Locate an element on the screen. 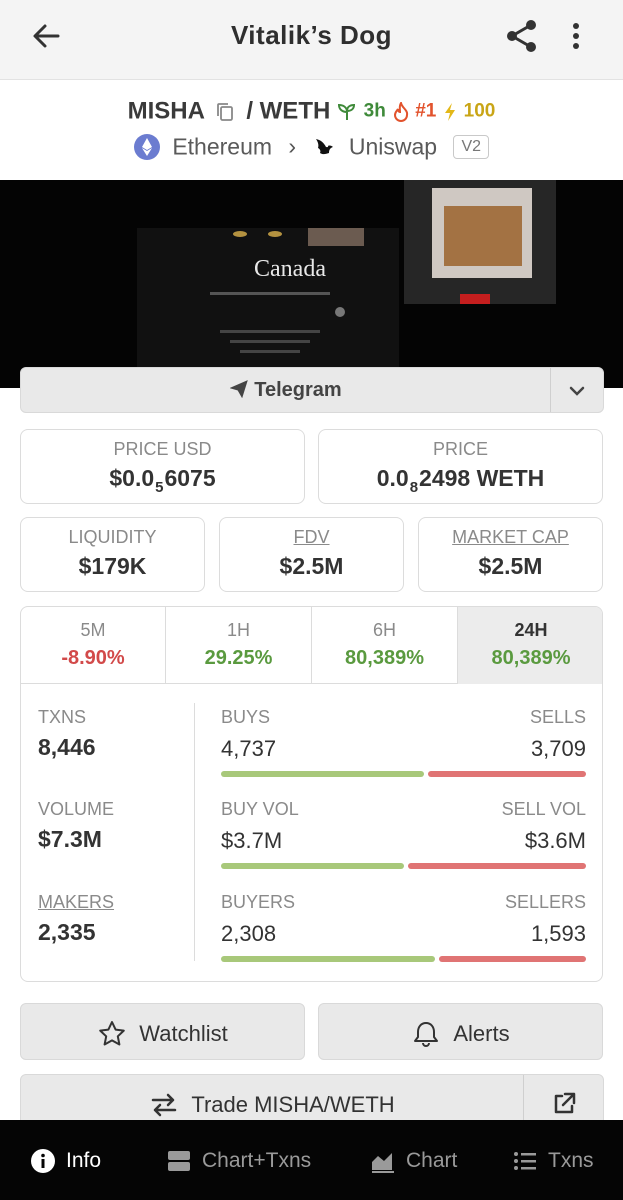 The height and width of the screenshot is (1200, 623). trade-label: Trade MISHA/WETH is located at coordinates (293, 1104).